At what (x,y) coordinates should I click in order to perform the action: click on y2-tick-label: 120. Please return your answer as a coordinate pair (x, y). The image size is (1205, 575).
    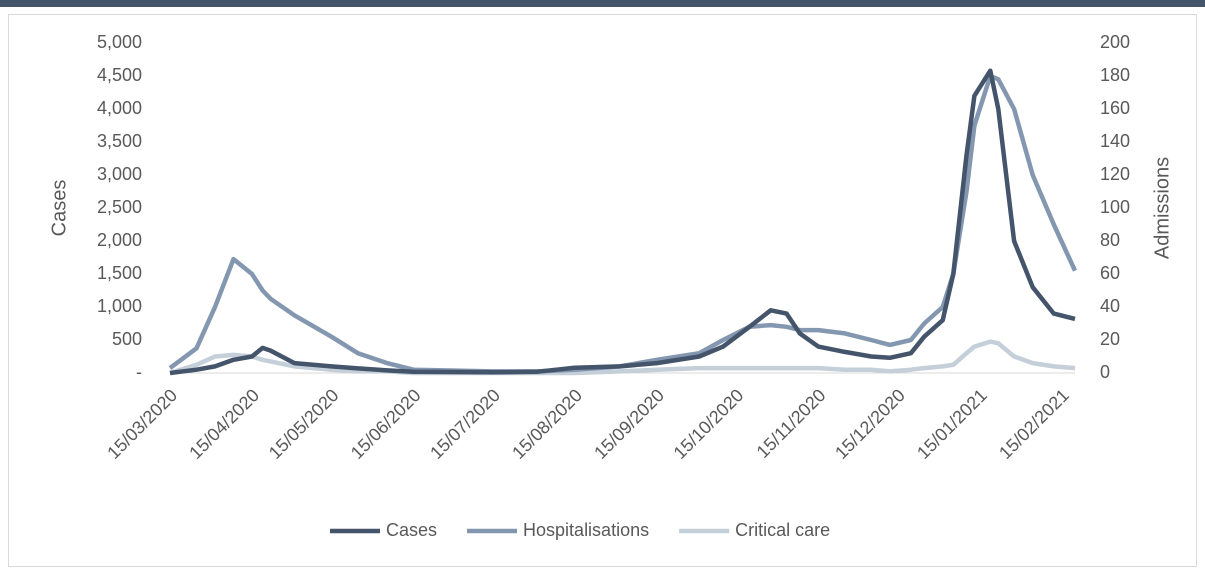
    Looking at the image, I should click on (1115, 174).